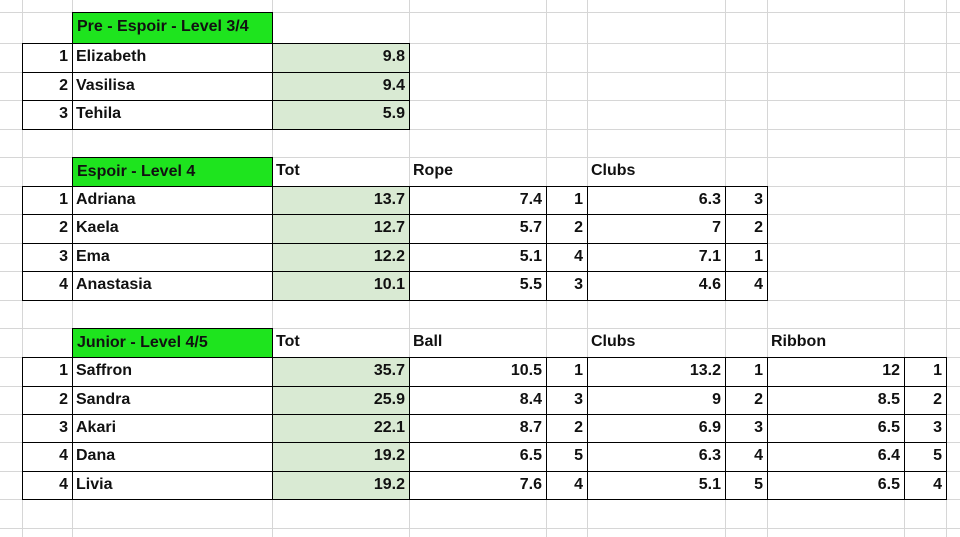 The width and height of the screenshot is (960, 537). I want to click on score-cell: 7.4, so click(530, 199).